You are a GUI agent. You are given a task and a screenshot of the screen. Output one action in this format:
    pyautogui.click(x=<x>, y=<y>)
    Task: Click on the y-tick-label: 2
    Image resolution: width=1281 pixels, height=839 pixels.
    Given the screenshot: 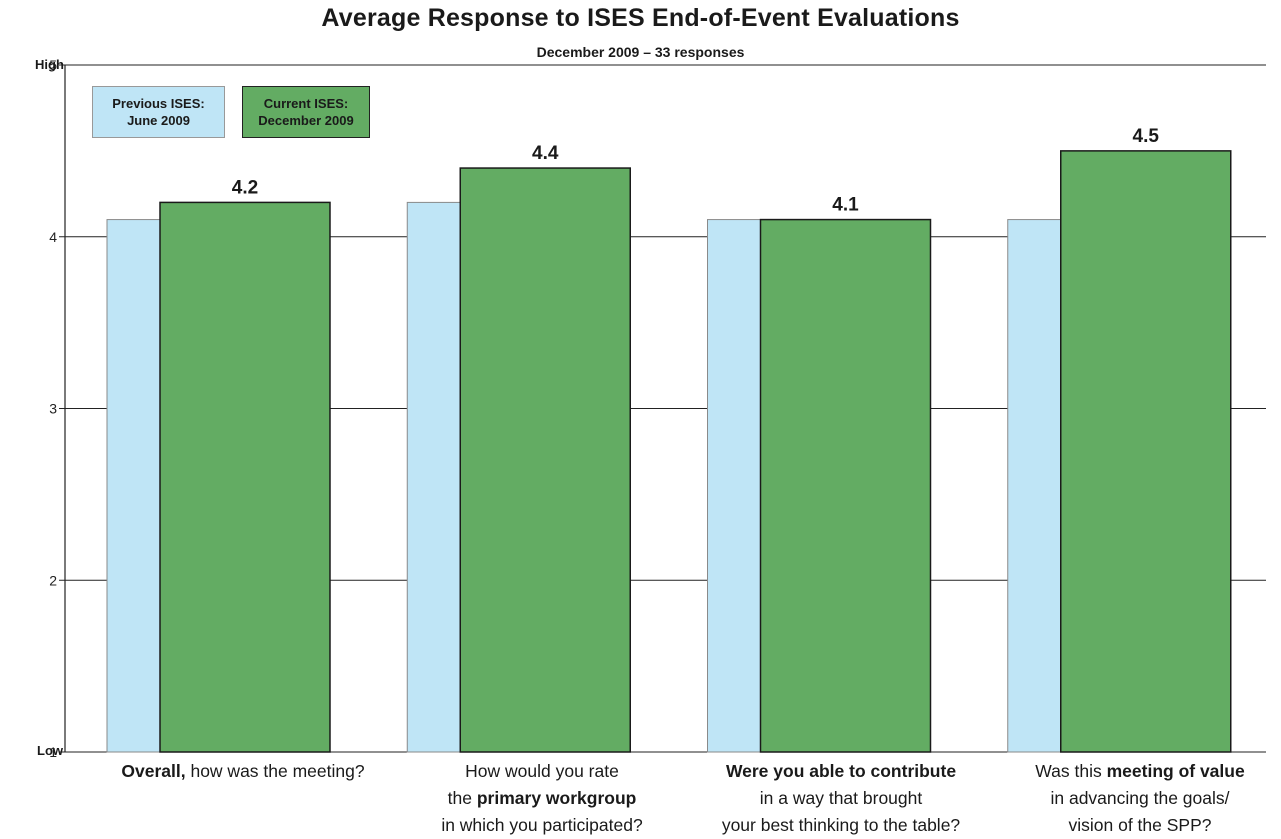 What is the action you would take?
    pyautogui.click(x=53, y=580)
    